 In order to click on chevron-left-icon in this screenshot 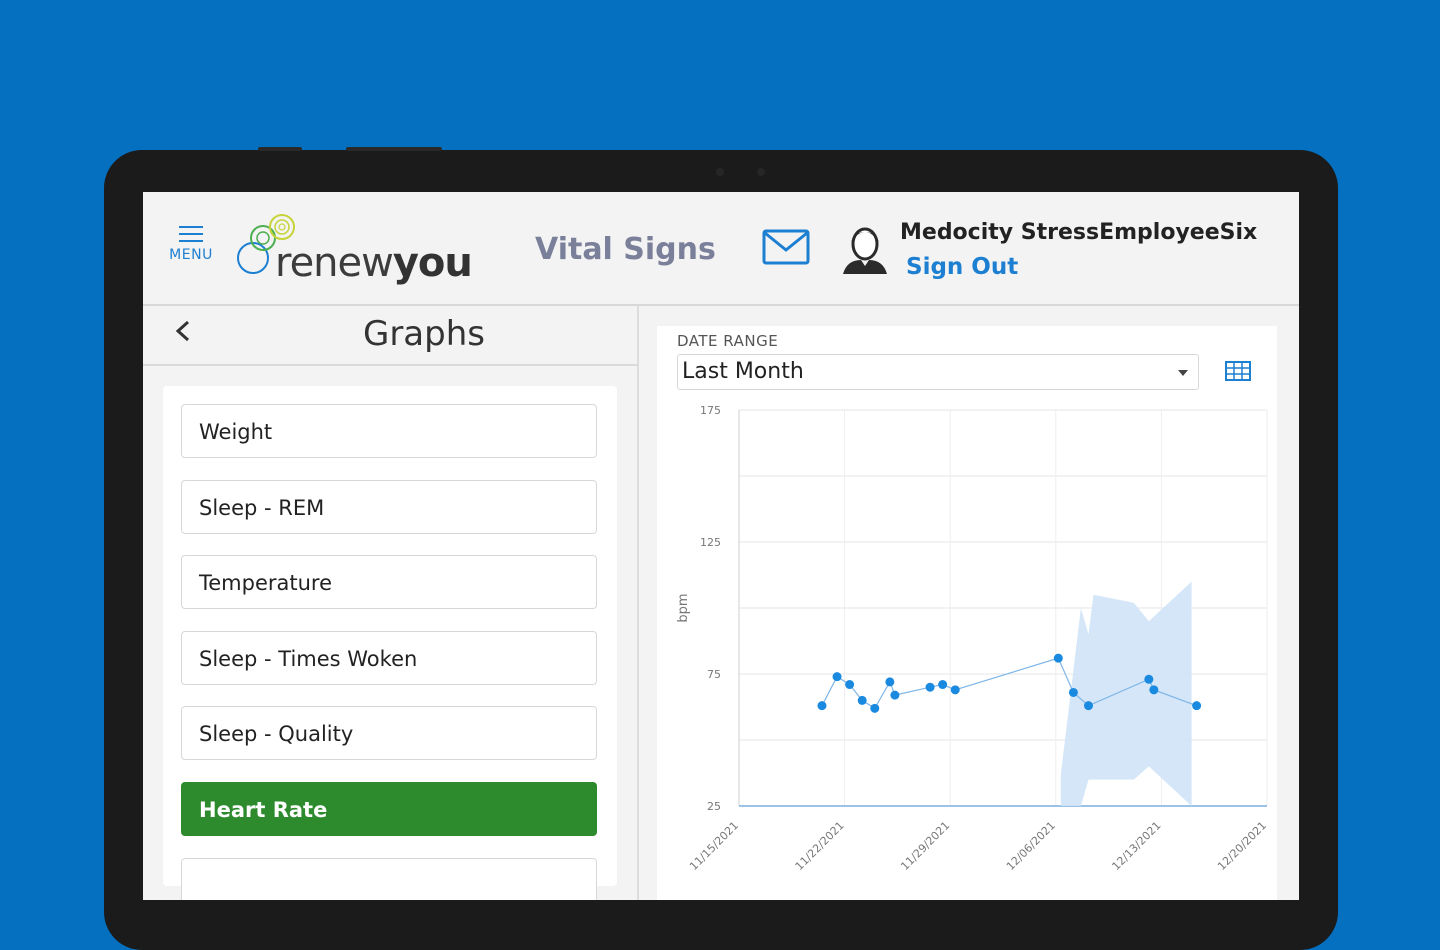, I will do `click(182, 331)`.